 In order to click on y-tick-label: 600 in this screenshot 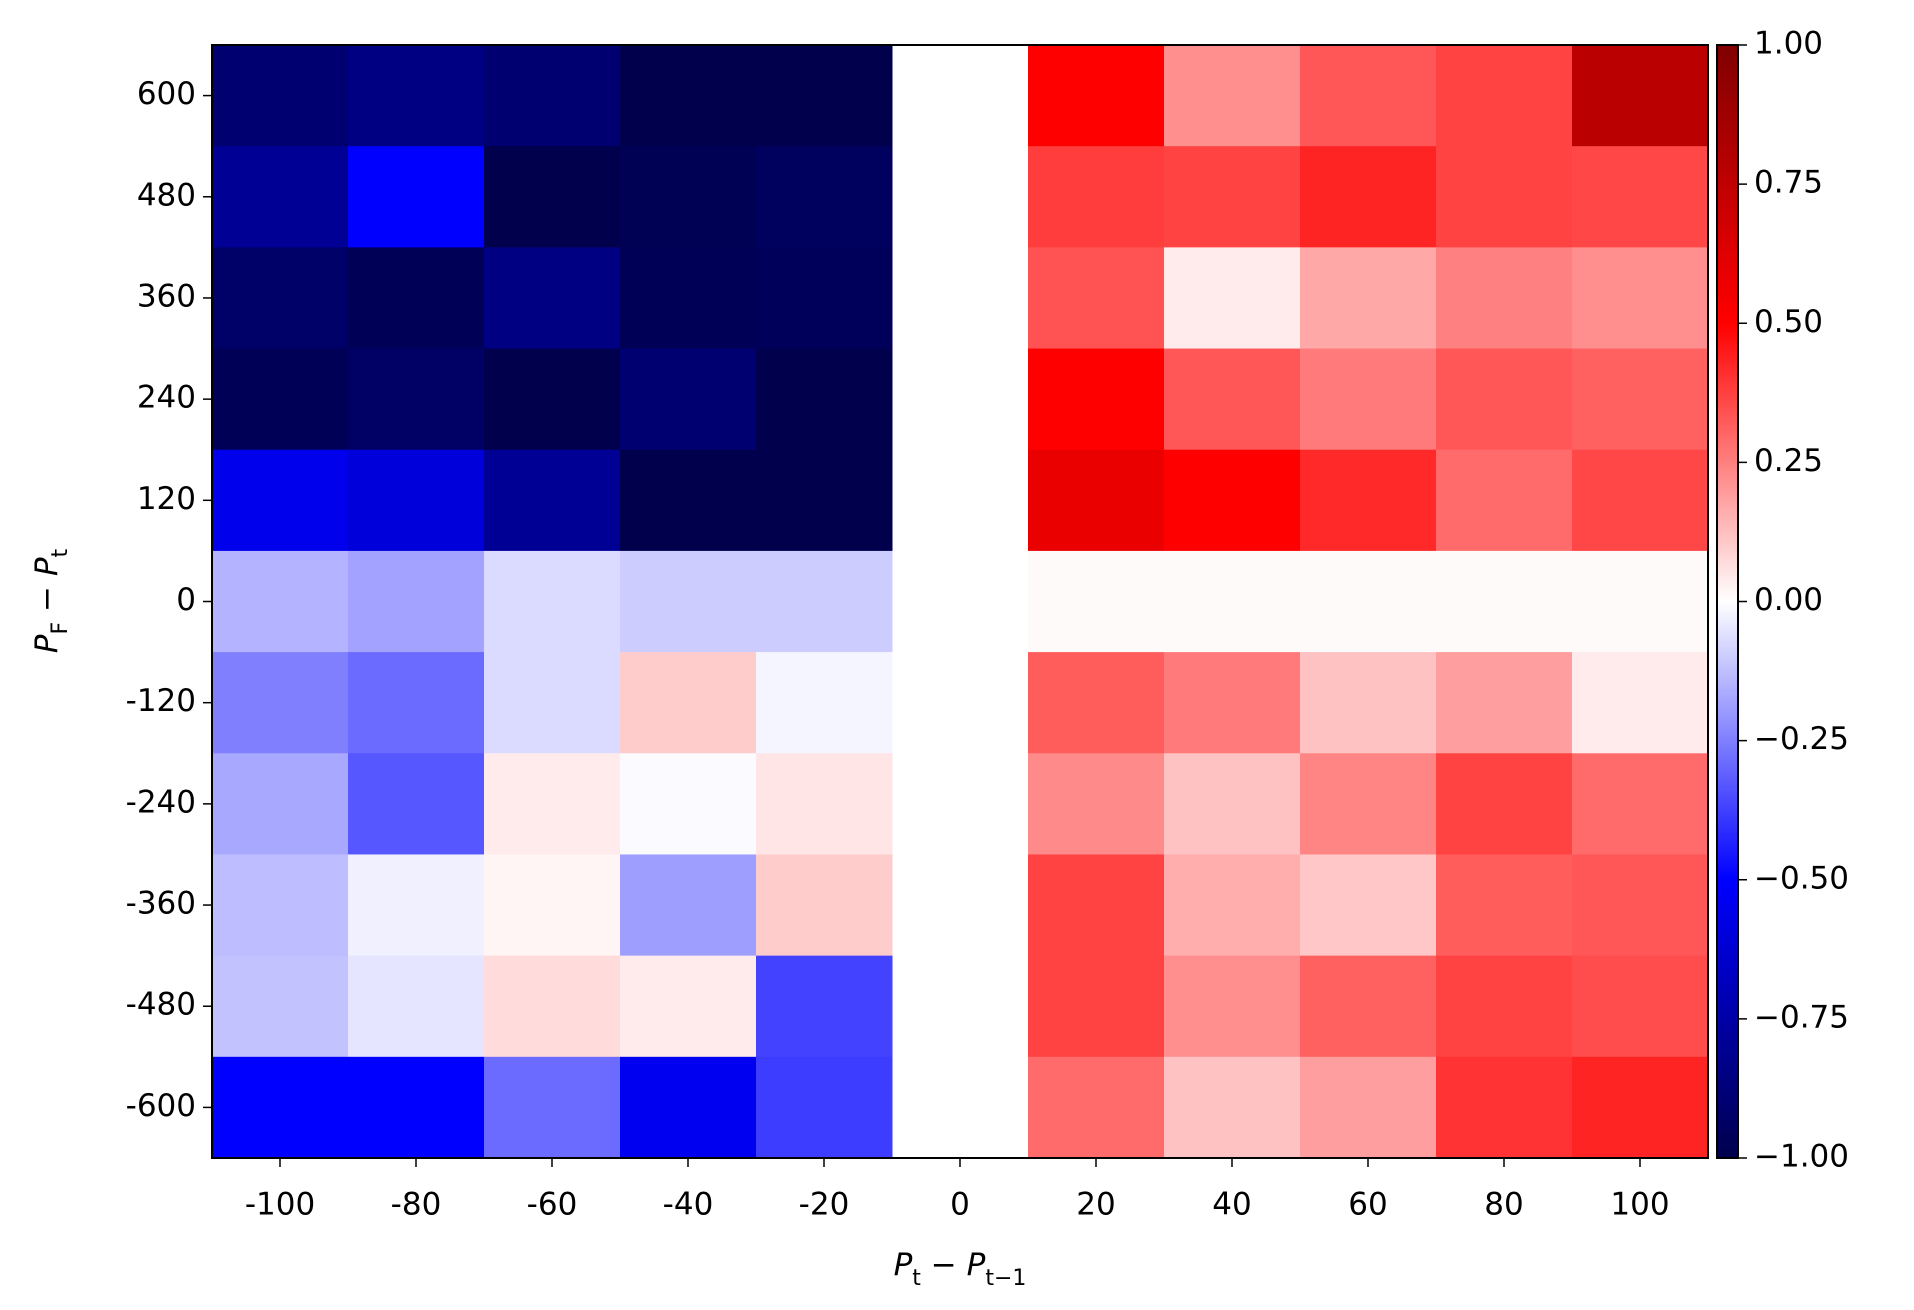, I will do `click(166, 94)`.